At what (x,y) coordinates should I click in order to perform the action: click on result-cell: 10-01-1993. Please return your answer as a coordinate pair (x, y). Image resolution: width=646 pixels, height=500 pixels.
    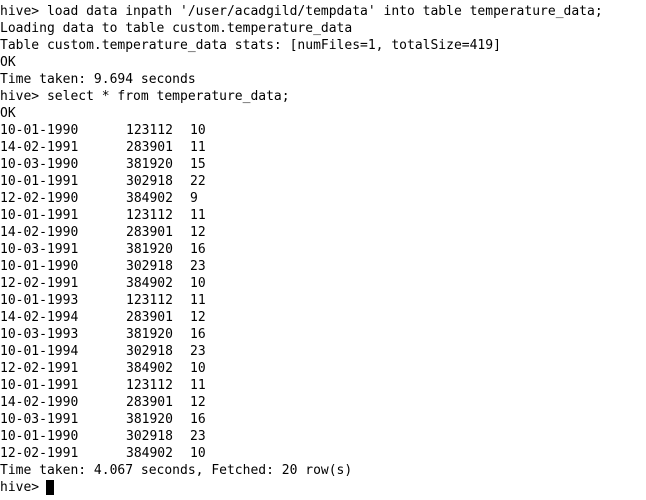
    Looking at the image, I should click on (39, 300).